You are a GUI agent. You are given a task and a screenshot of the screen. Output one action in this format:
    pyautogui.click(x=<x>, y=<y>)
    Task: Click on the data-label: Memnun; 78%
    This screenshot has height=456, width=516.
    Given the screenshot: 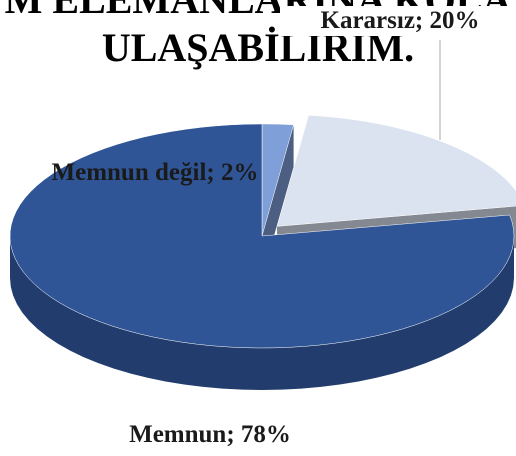 What is the action you would take?
    pyautogui.click(x=210, y=434)
    